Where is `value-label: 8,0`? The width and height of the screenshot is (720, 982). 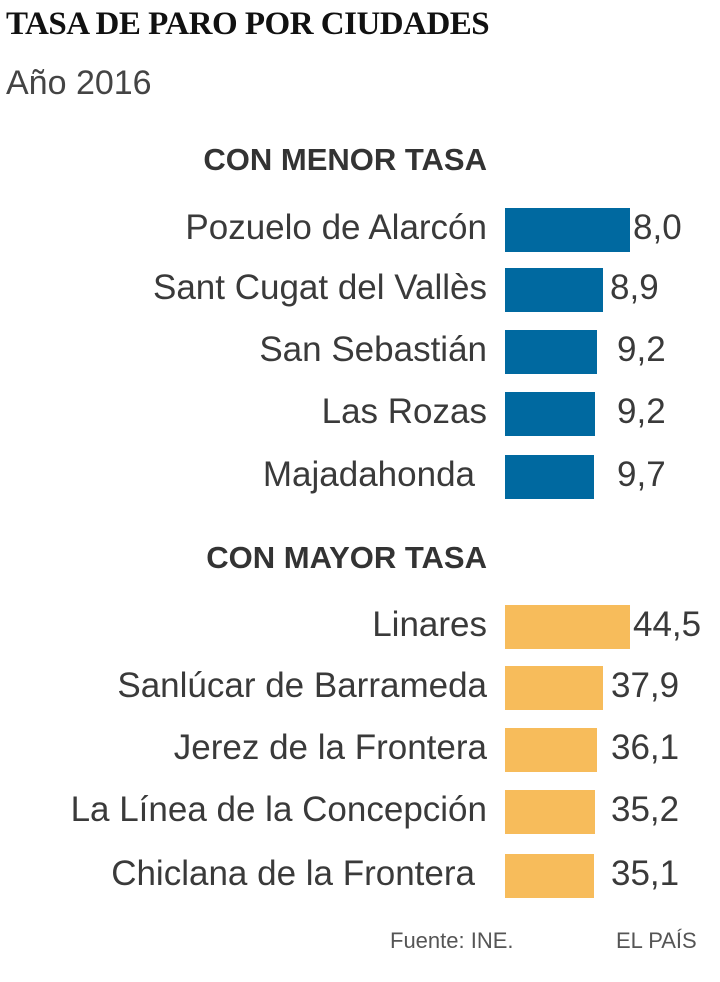
value-label: 8,0 is located at coordinates (657, 227).